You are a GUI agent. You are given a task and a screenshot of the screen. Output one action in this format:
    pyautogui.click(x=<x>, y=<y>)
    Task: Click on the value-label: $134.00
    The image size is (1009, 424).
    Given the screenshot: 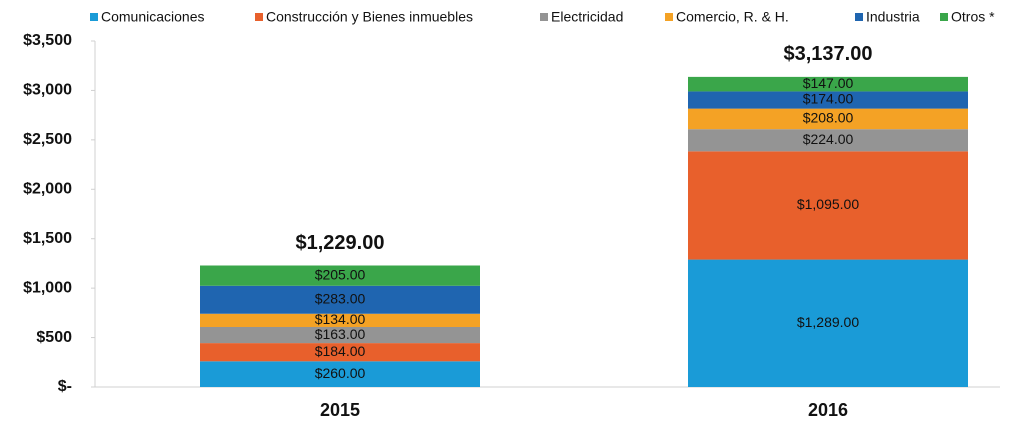 What is the action you would take?
    pyautogui.click(x=340, y=319)
    